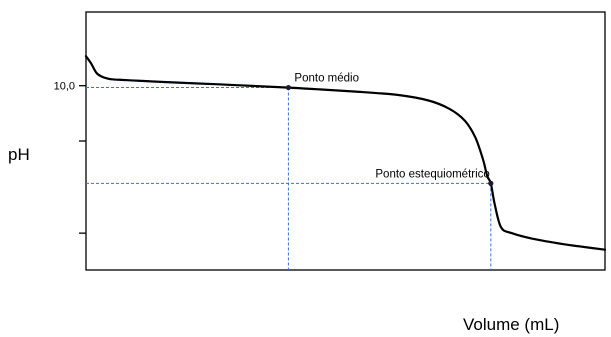  What do you see at coordinates (432, 174) in the screenshot?
I see `equivalence-label: Ponto estequiométrico` at bounding box center [432, 174].